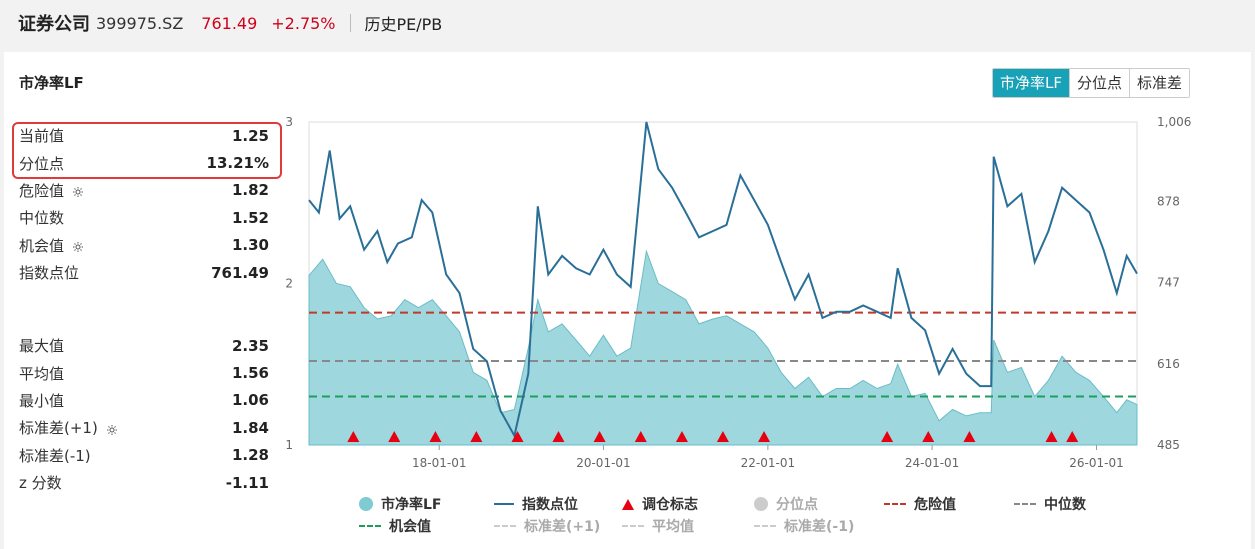 The height and width of the screenshot is (549, 1255). Describe the element at coordinates (1065, 505) in the screenshot. I see `legend-label: 中位数` at that location.